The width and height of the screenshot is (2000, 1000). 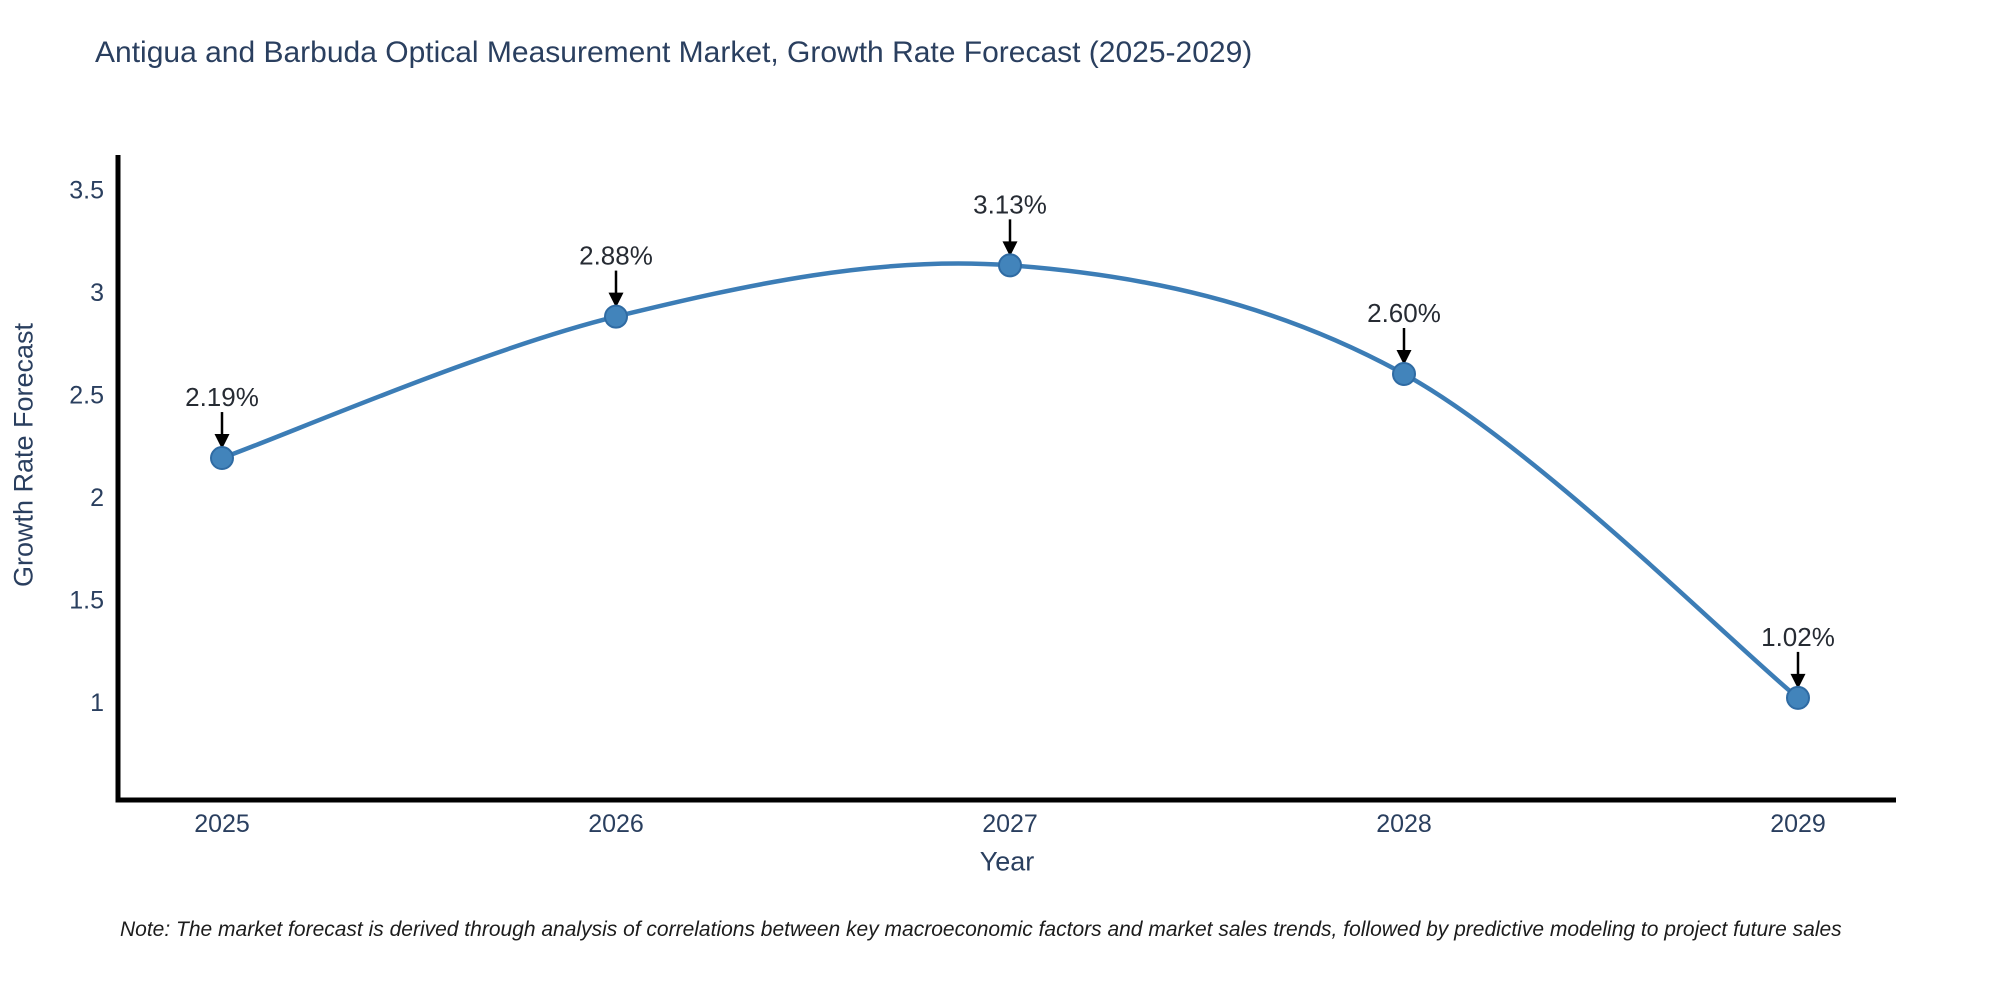 What do you see at coordinates (222, 824) in the screenshot?
I see `x-tick-label: 2025` at bounding box center [222, 824].